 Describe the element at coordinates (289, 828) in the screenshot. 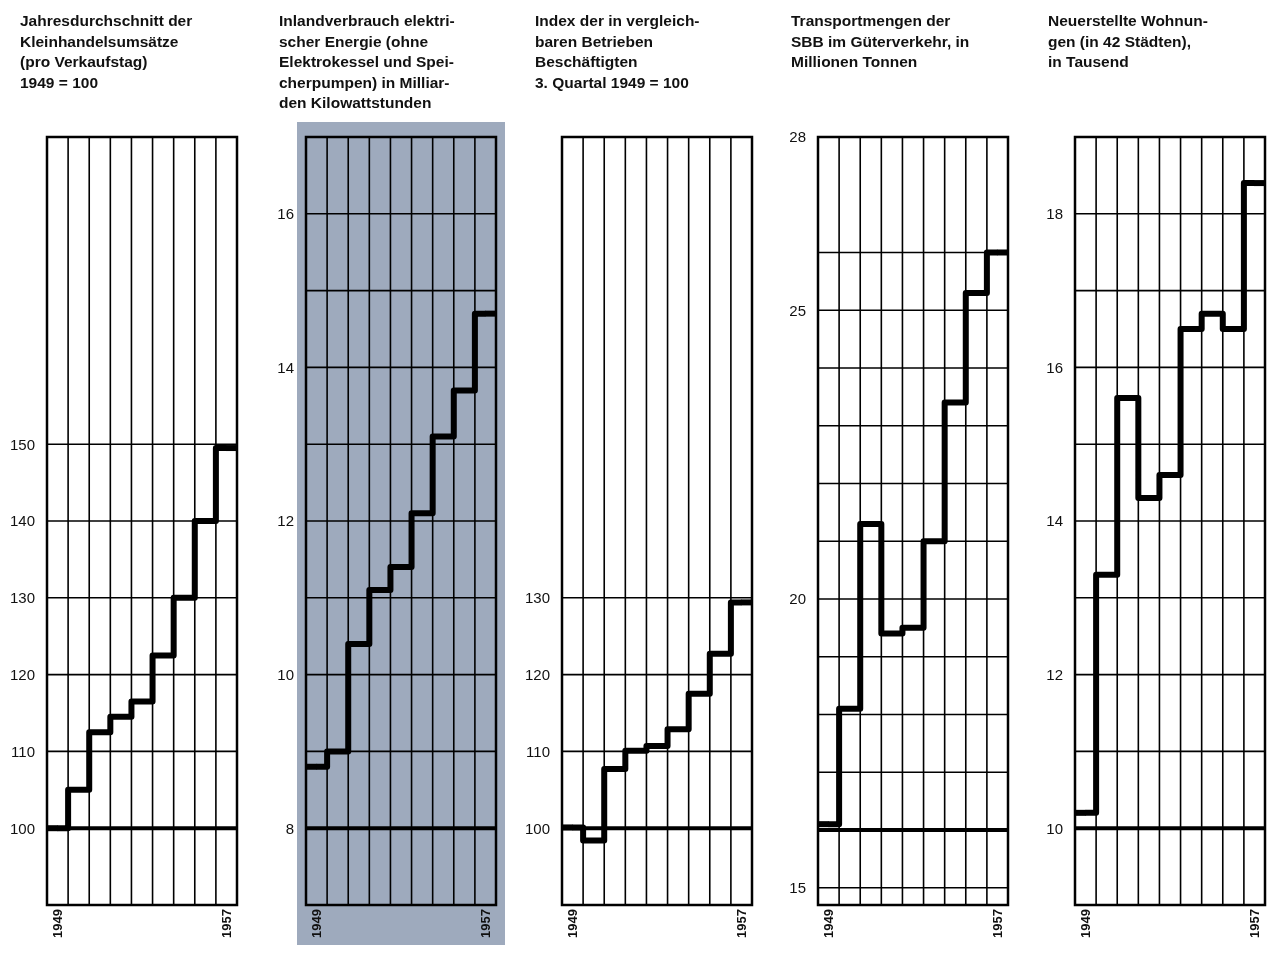

I see `y-tick-label: 8` at that location.